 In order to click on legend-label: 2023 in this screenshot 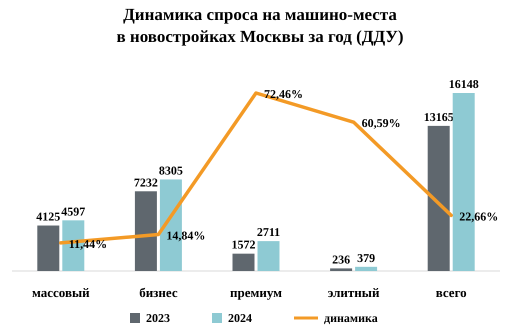, I will do `click(158, 318)`.